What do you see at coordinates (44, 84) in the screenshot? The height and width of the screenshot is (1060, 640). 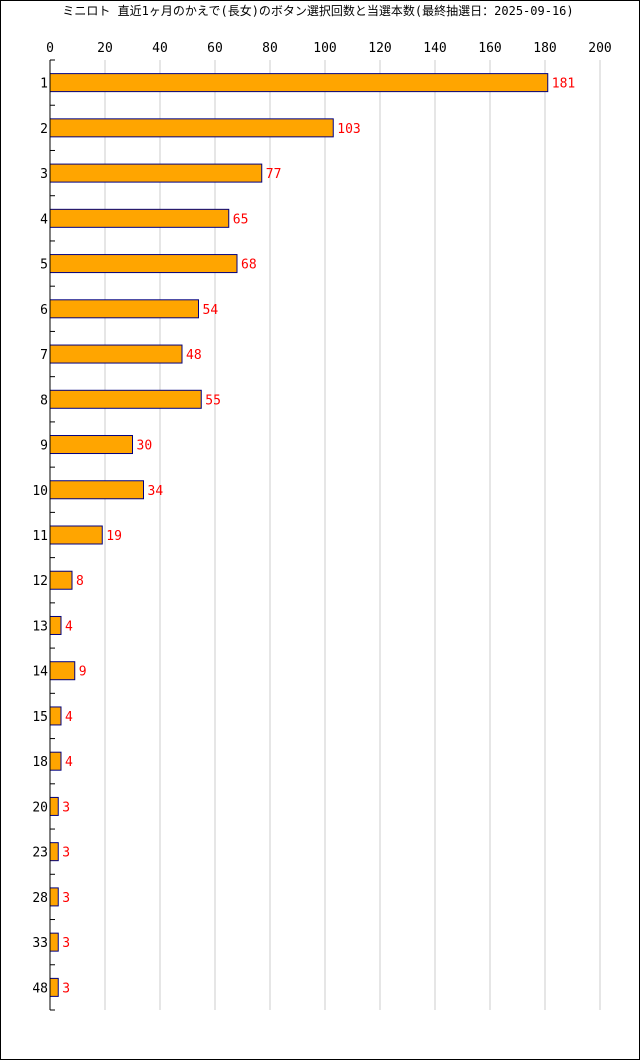 I see `category-label: 1` at bounding box center [44, 84].